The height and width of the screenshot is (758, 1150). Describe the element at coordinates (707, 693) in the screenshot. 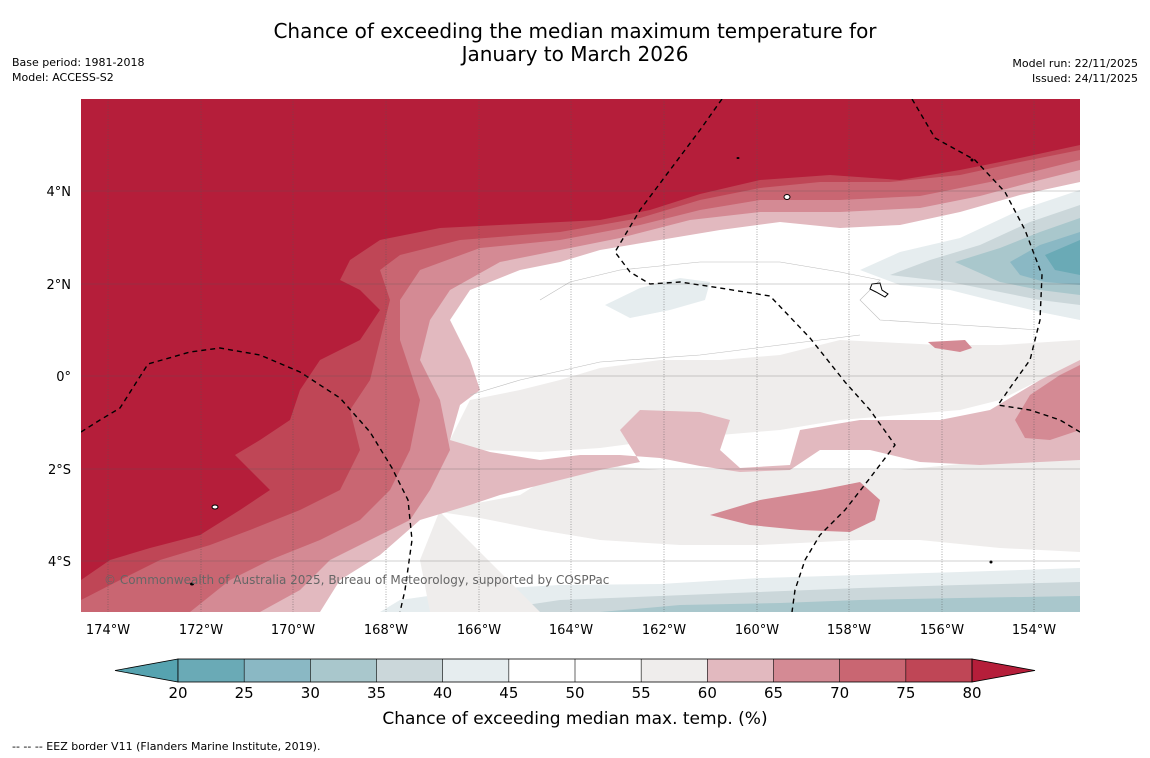

I see `colorbar-tick-label: 60` at that location.